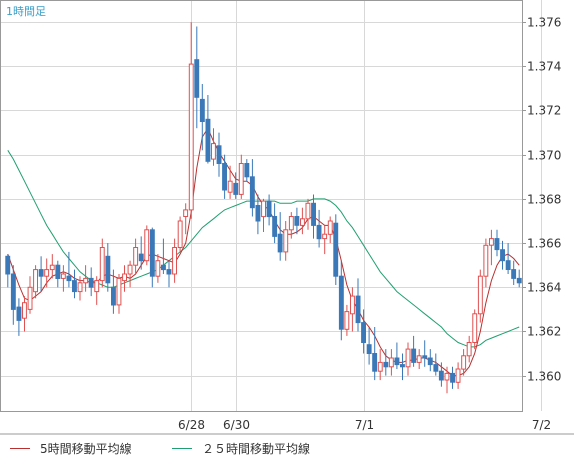  What do you see at coordinates (544, 244) in the screenshot?
I see `y-tick-label: 1.366` at bounding box center [544, 244].